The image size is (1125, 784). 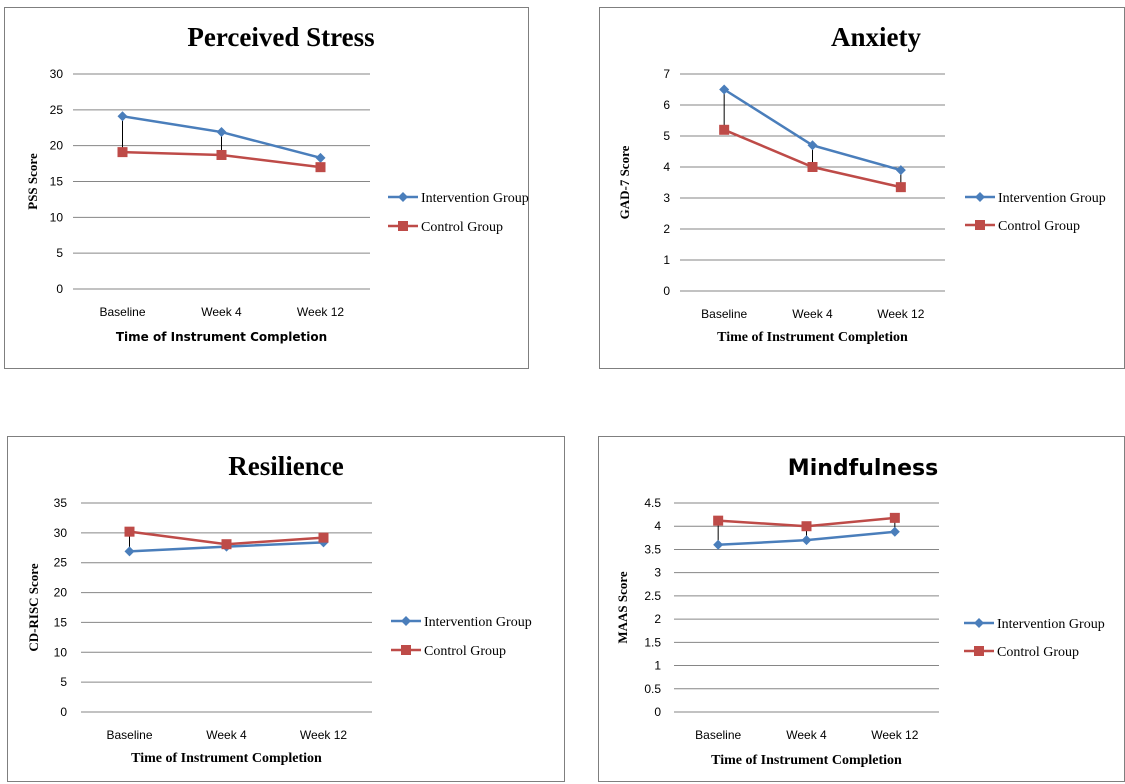 I want to click on chart-title: Anxiety, so click(x=876, y=37).